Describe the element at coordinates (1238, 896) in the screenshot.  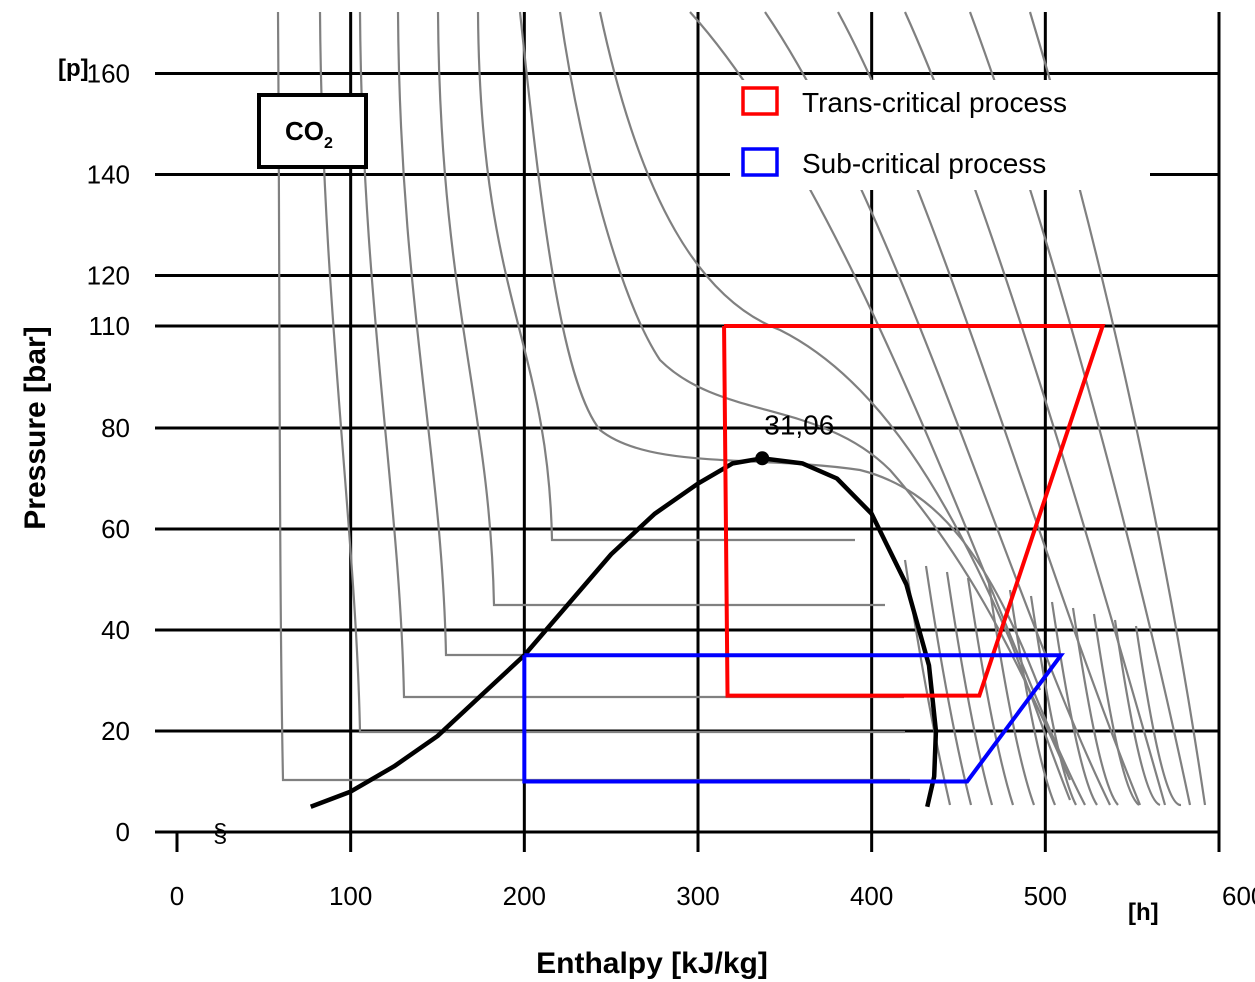
I see `x-tick-label-600: 600` at that location.